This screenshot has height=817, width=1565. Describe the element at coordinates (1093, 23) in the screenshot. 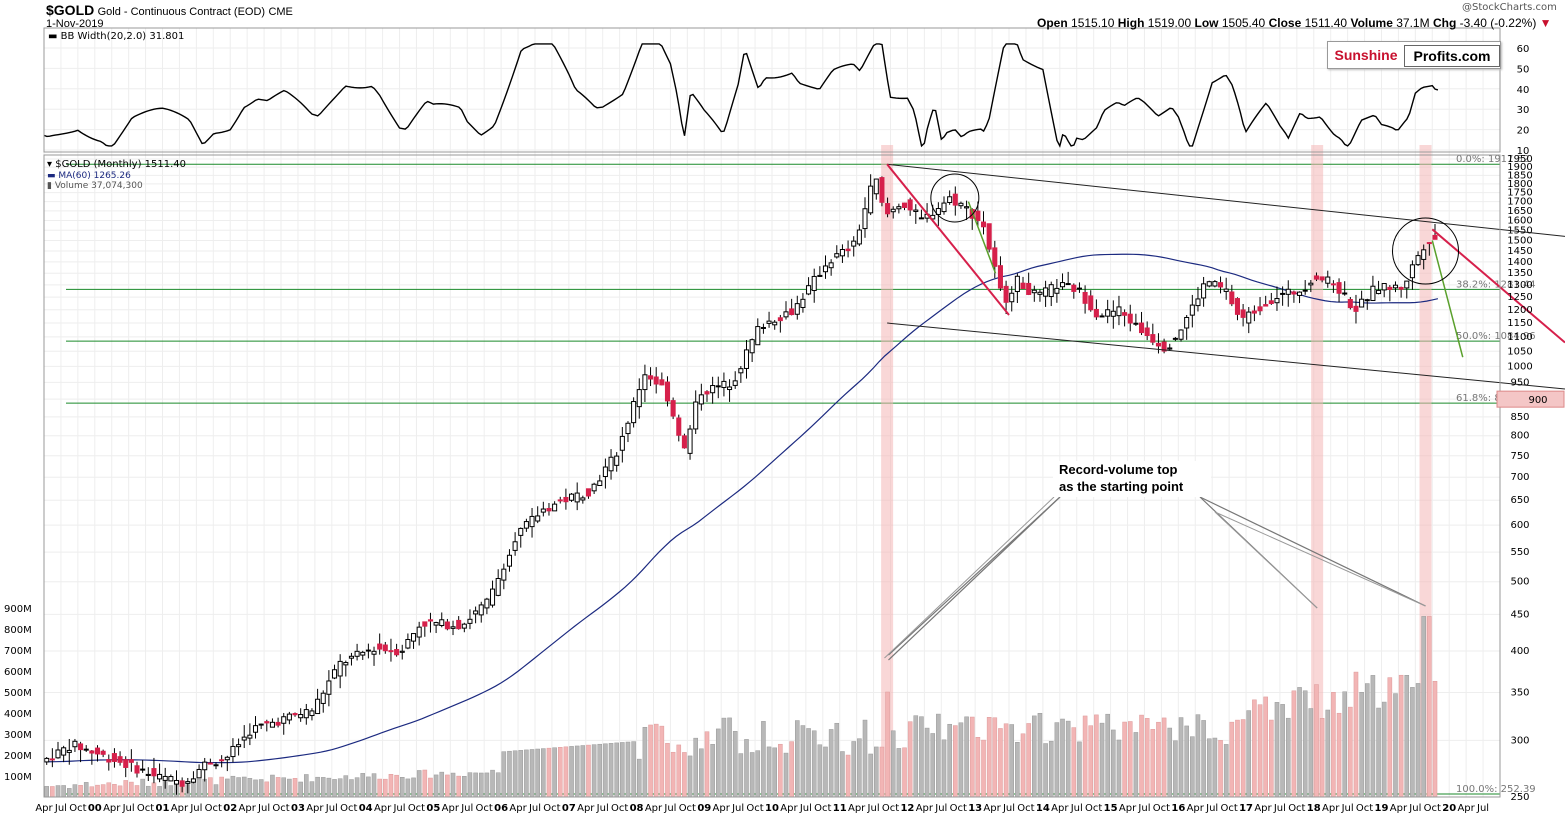

I see `open-value: 1515.10` at that location.